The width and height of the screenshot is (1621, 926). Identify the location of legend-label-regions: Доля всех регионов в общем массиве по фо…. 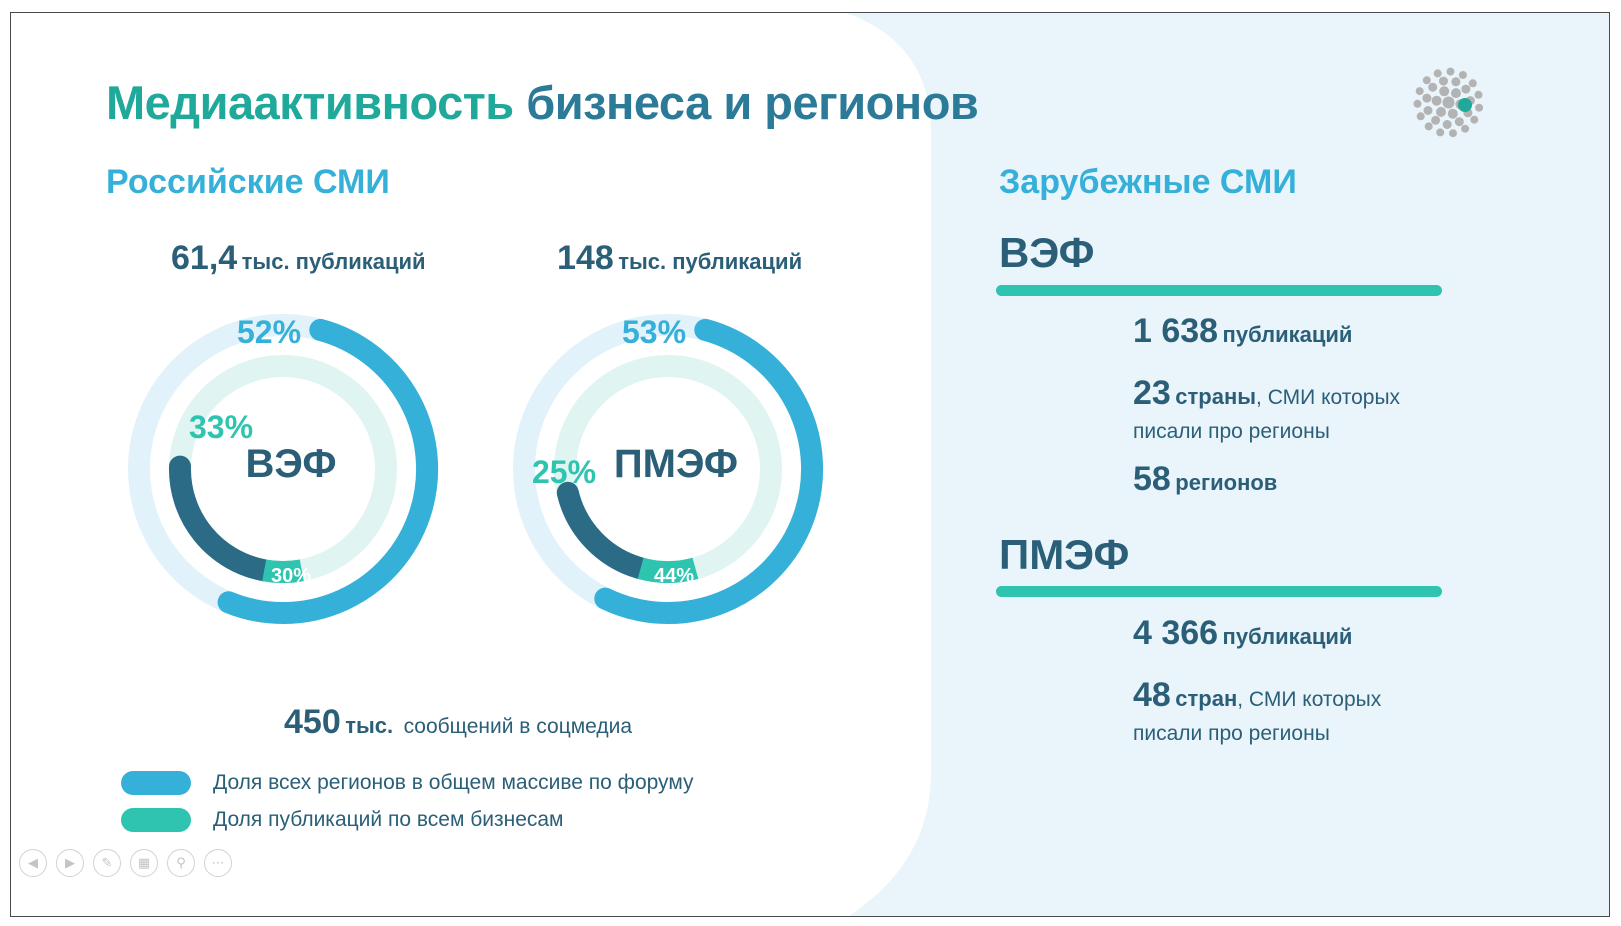
(453, 782).